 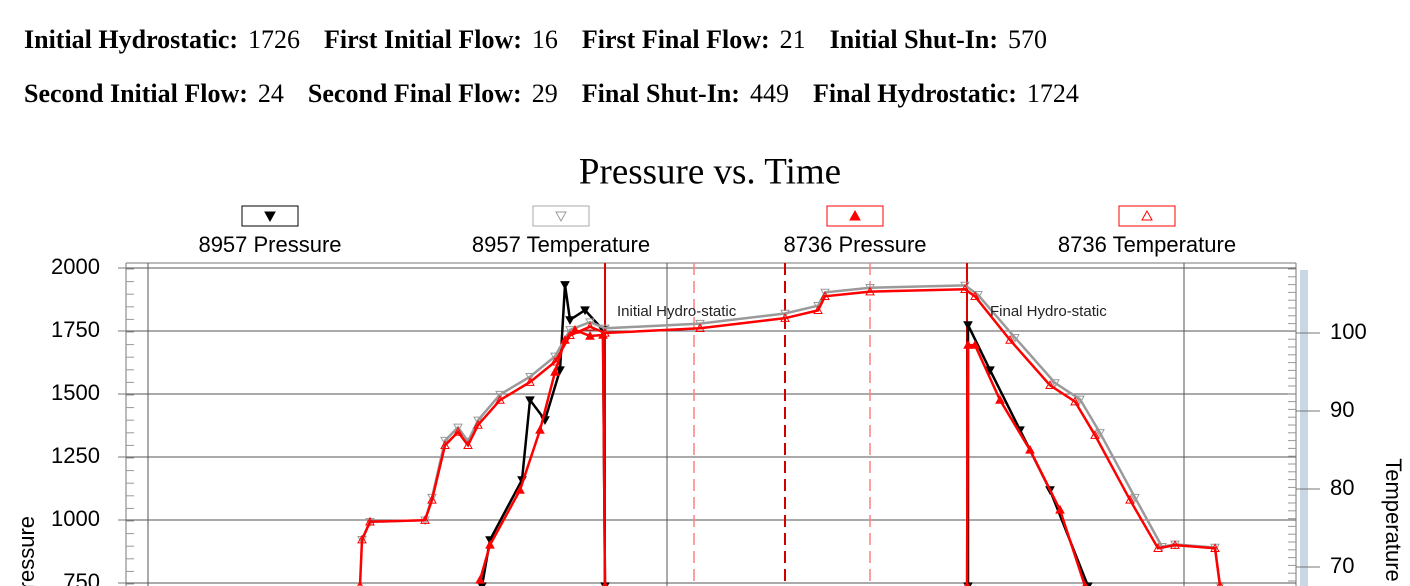 I want to click on legend-label: 8957 Temperature, so click(x=561, y=244).